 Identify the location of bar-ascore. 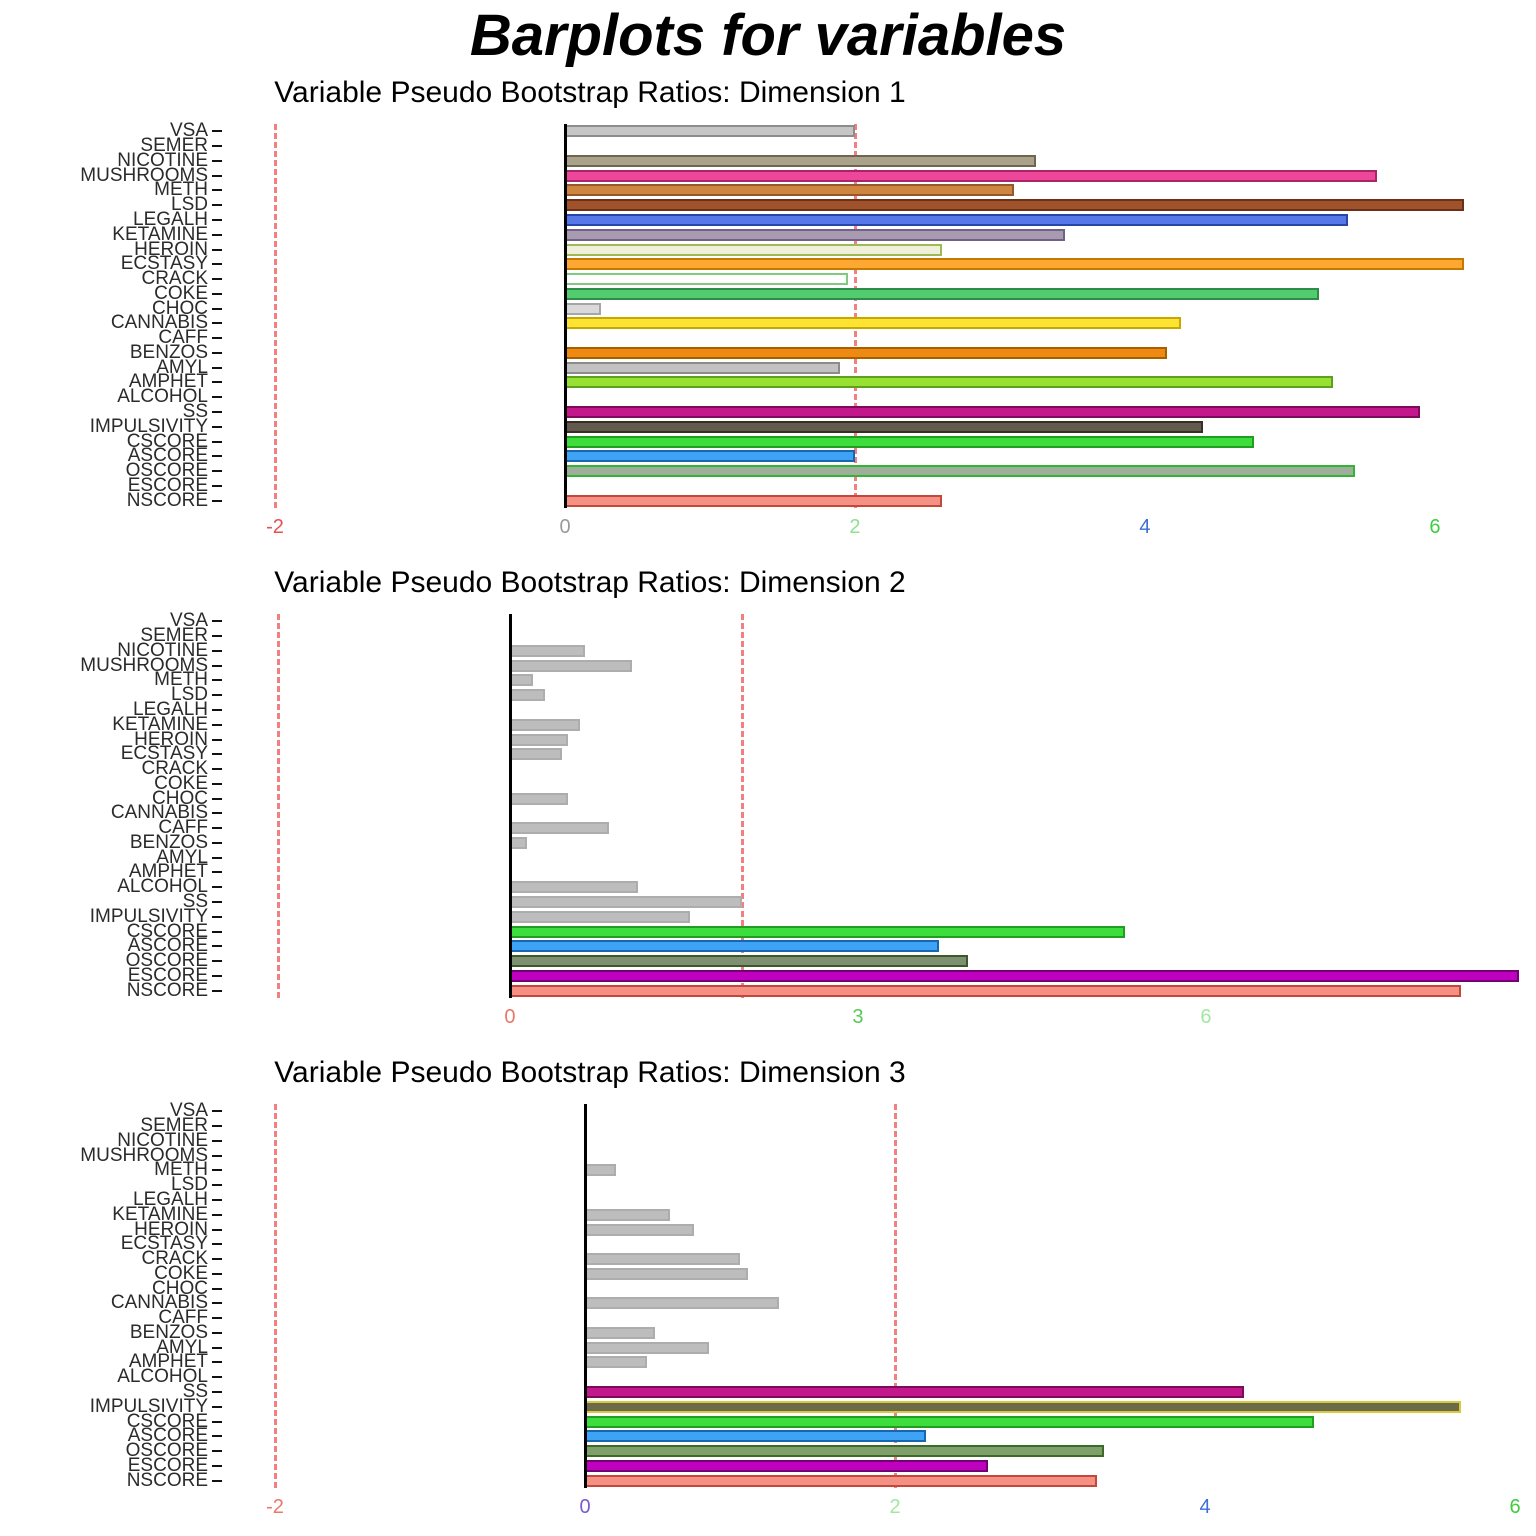
(756, 1436).